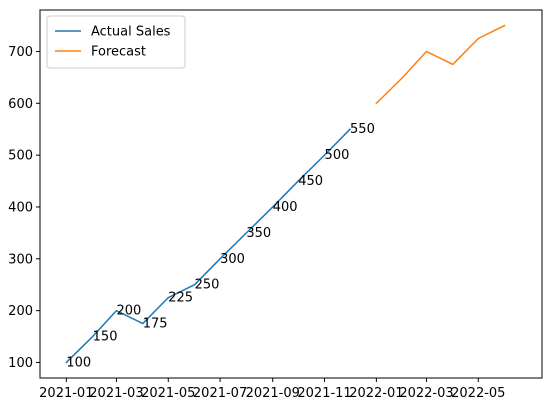 The image size is (552, 413). What do you see at coordinates (337, 155) in the screenshot?
I see `data-label: 500` at bounding box center [337, 155].